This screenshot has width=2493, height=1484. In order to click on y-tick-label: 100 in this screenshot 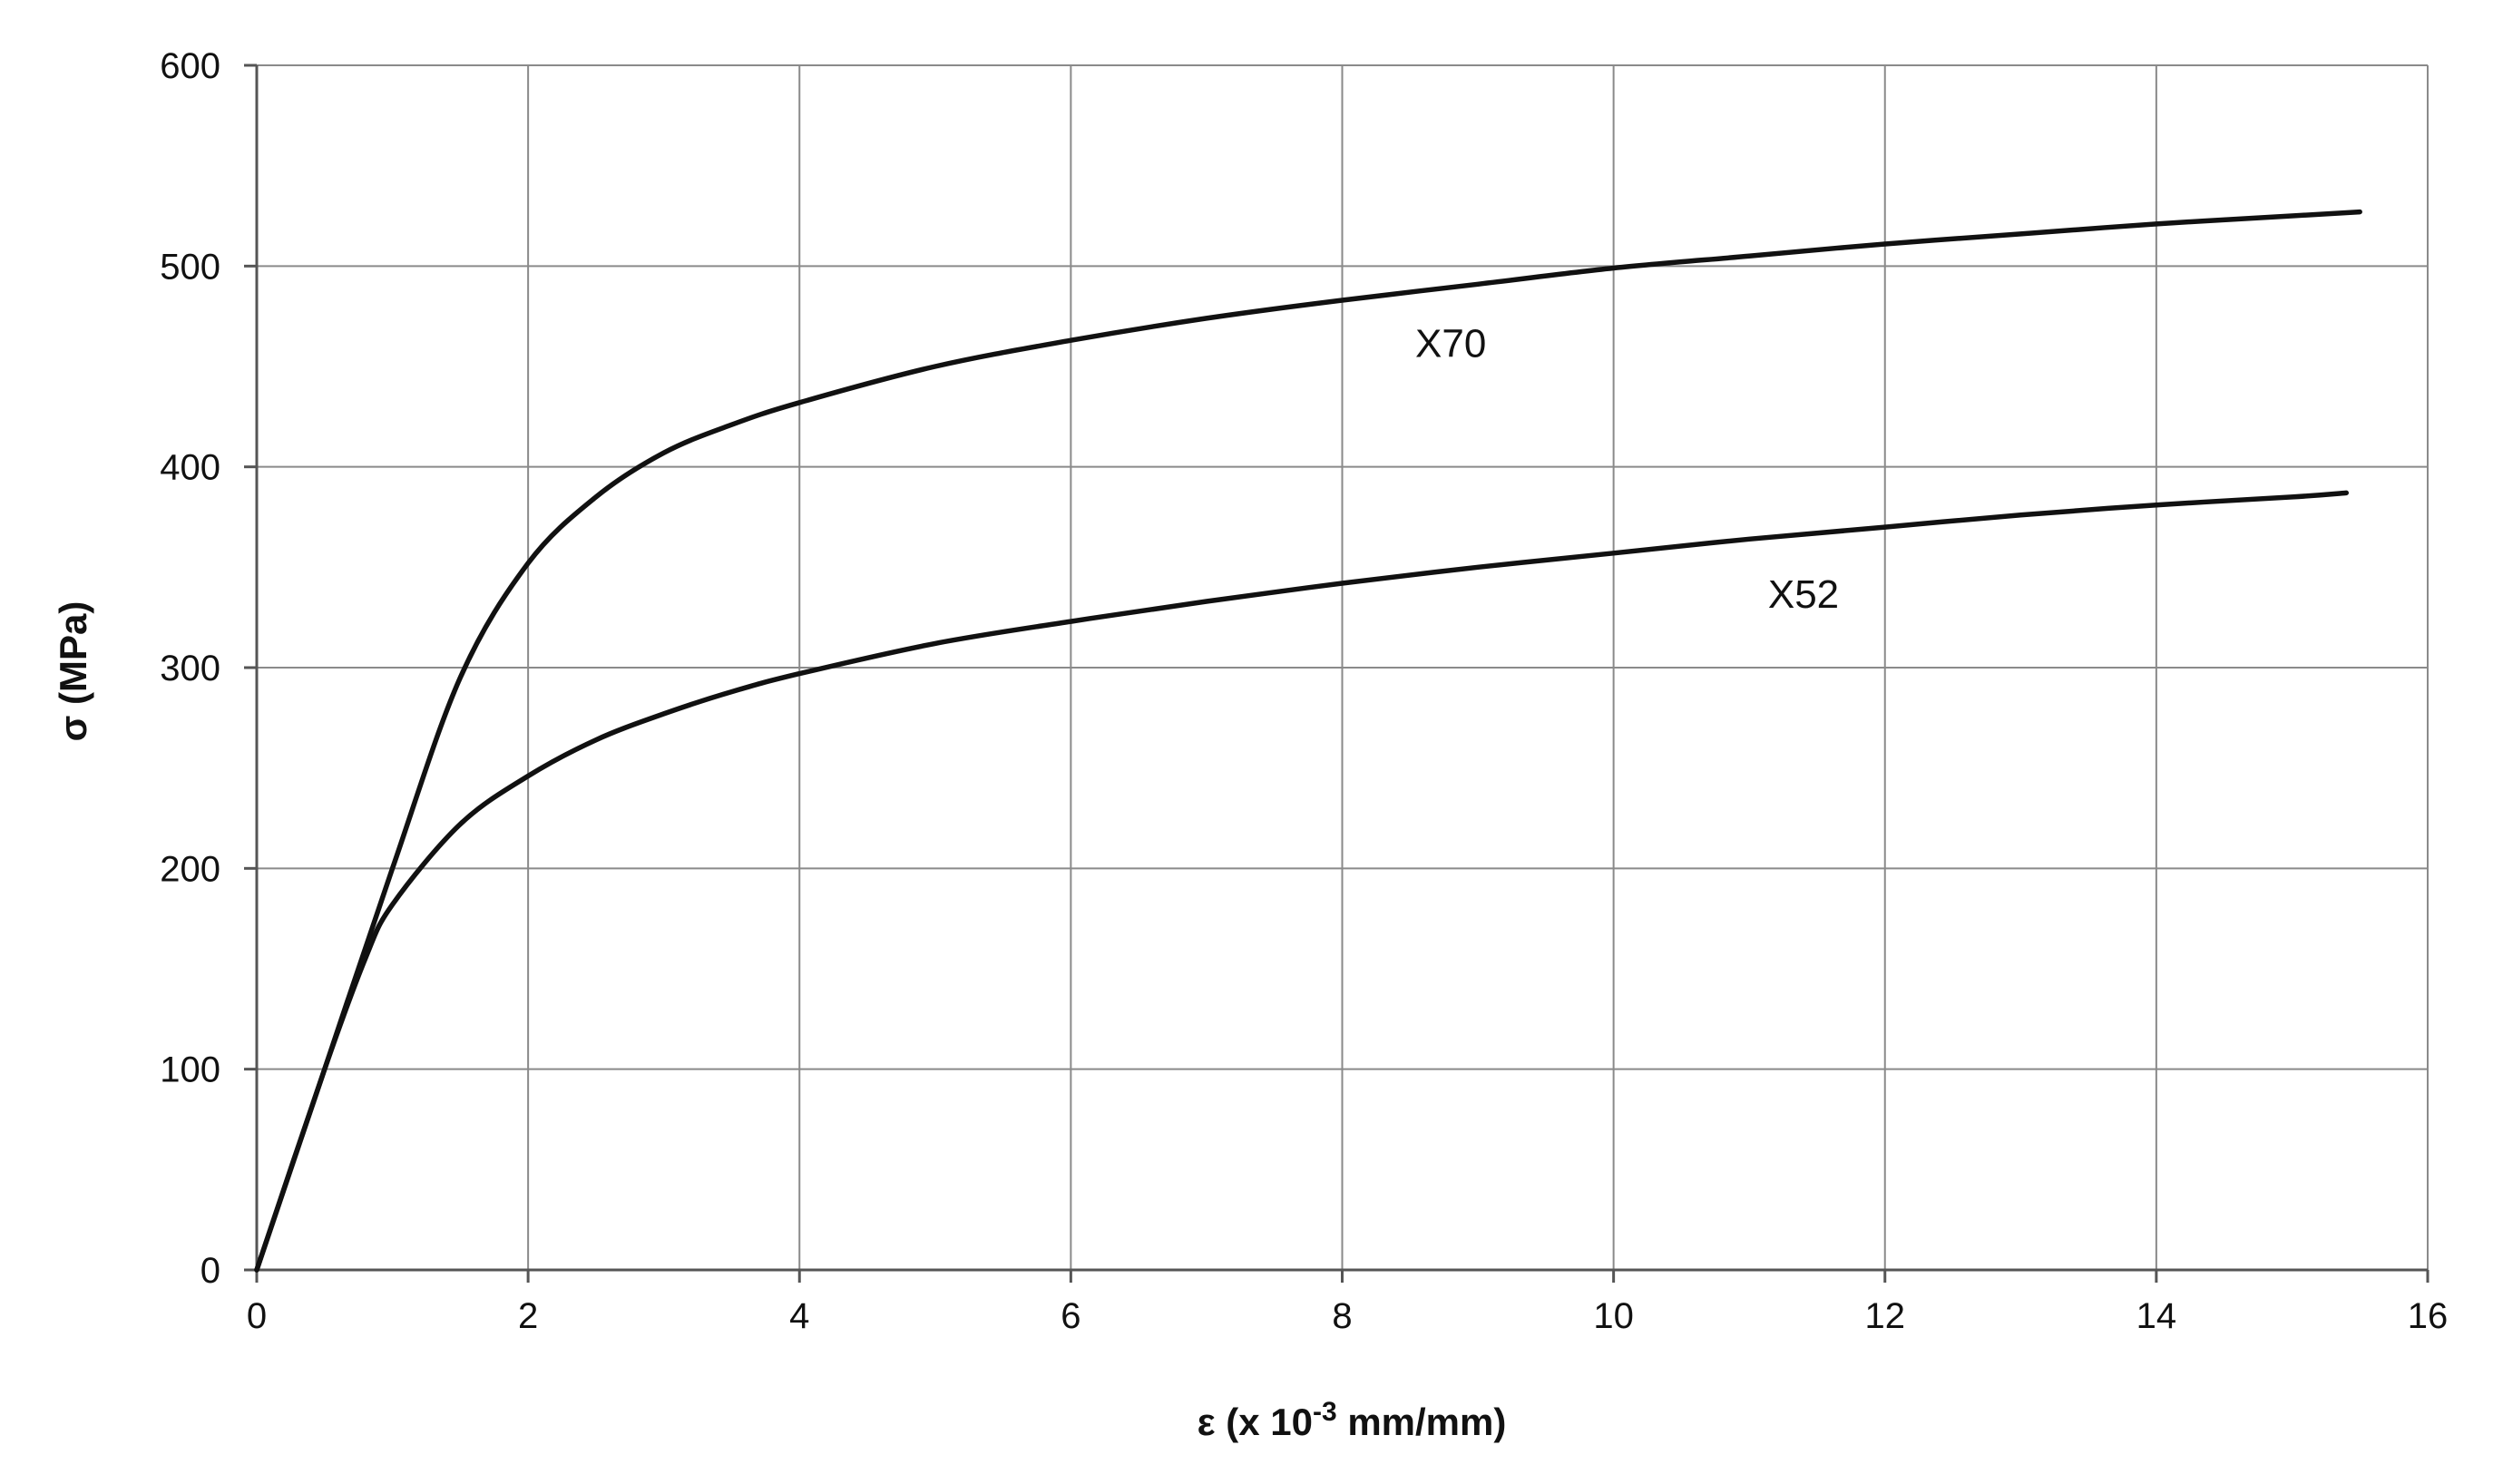, I will do `click(190, 1070)`.